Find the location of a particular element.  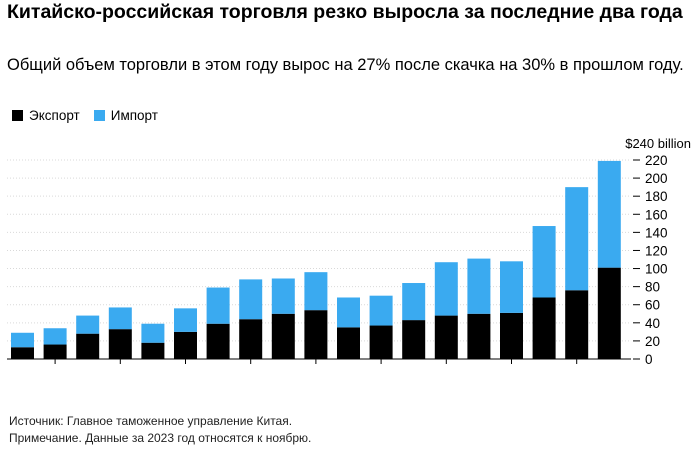

import-bar-2021 is located at coordinates (544, 262).